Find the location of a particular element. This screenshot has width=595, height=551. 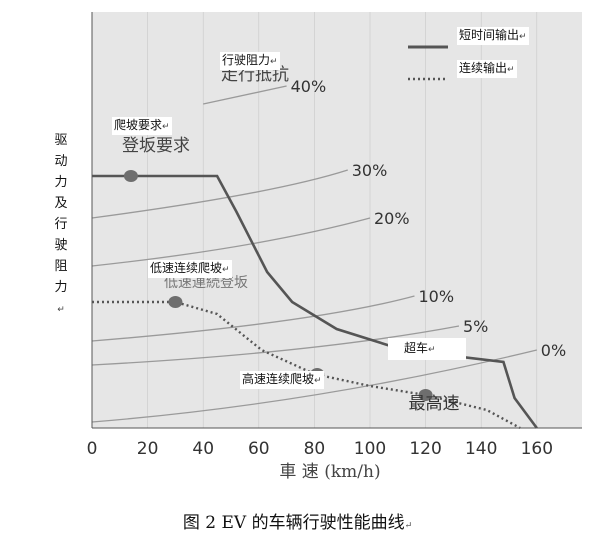

low-speed-climb-text: 低速连续爬坡 is located at coordinates (186, 268).